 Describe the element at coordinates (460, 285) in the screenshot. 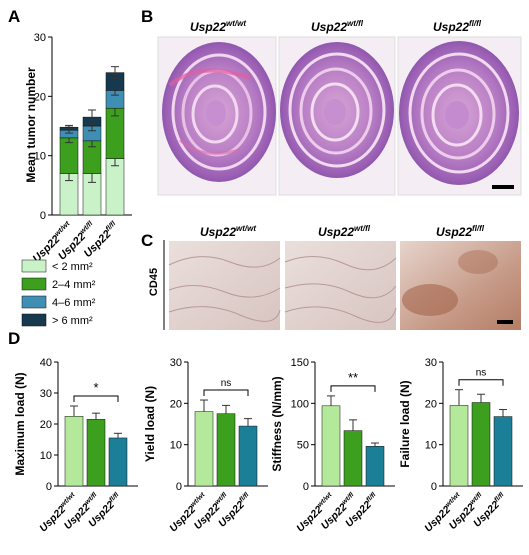

I see `ihc-image-fl-fl` at that location.